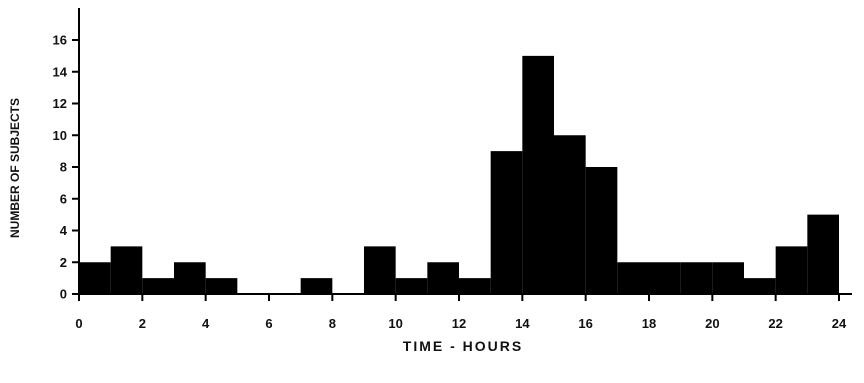  Describe the element at coordinates (60, 40) in the screenshot. I see `y-tick-label: 16` at that location.